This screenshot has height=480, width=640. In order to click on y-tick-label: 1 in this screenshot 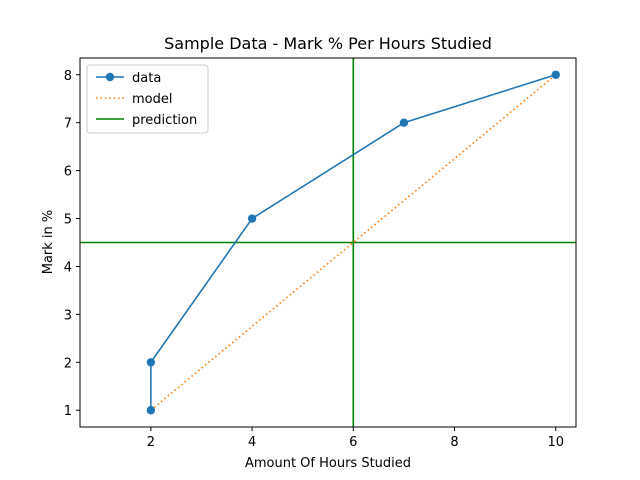, I will do `click(68, 411)`.